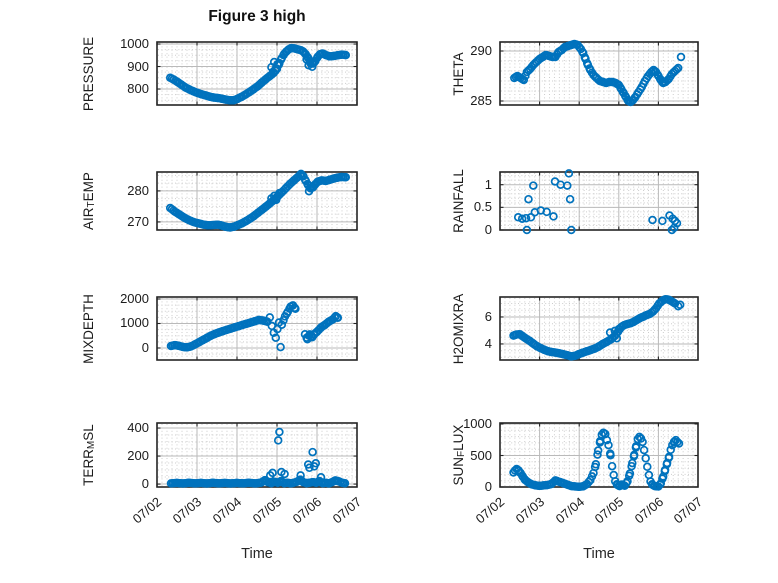 The width and height of the screenshot is (778, 583). What do you see at coordinates (477, 423) in the screenshot?
I see `sun_flux-ytick-label: 1000` at bounding box center [477, 423].